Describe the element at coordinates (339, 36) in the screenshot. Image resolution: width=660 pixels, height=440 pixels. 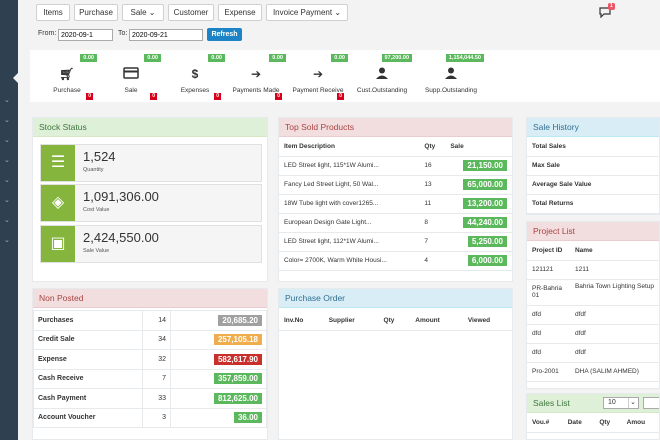
I see `date-filter: From: To: Refresh` at that location.